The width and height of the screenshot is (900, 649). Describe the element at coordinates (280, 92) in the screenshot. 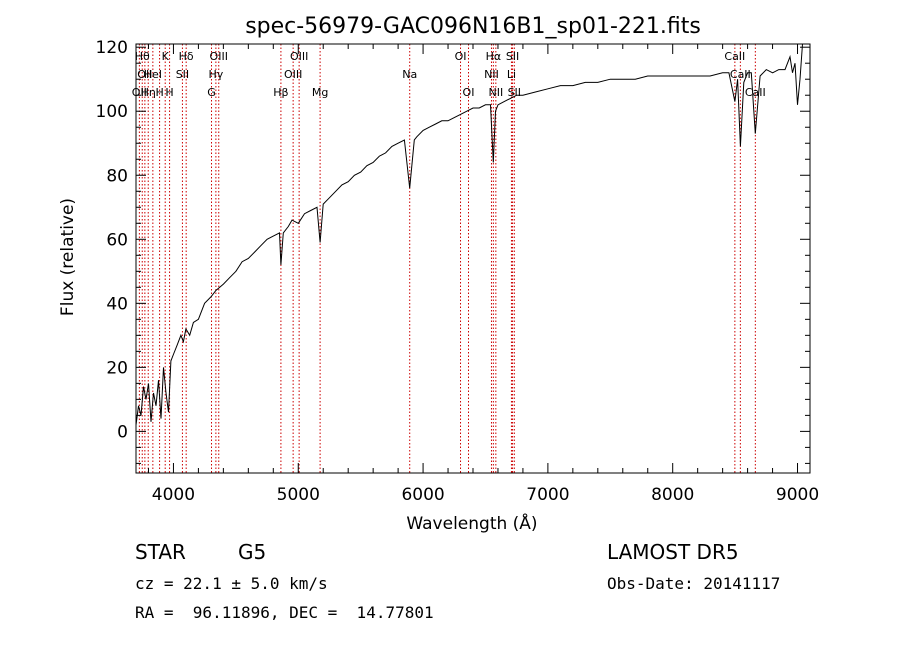

I see `line-label: Hβ` at that location.